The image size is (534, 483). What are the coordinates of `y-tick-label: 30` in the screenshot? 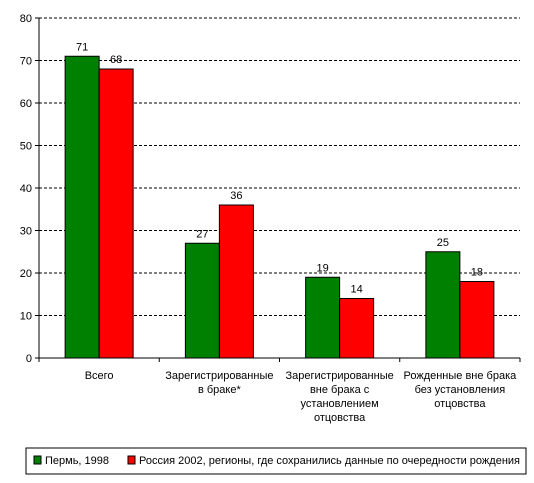 It's located at (26, 232).